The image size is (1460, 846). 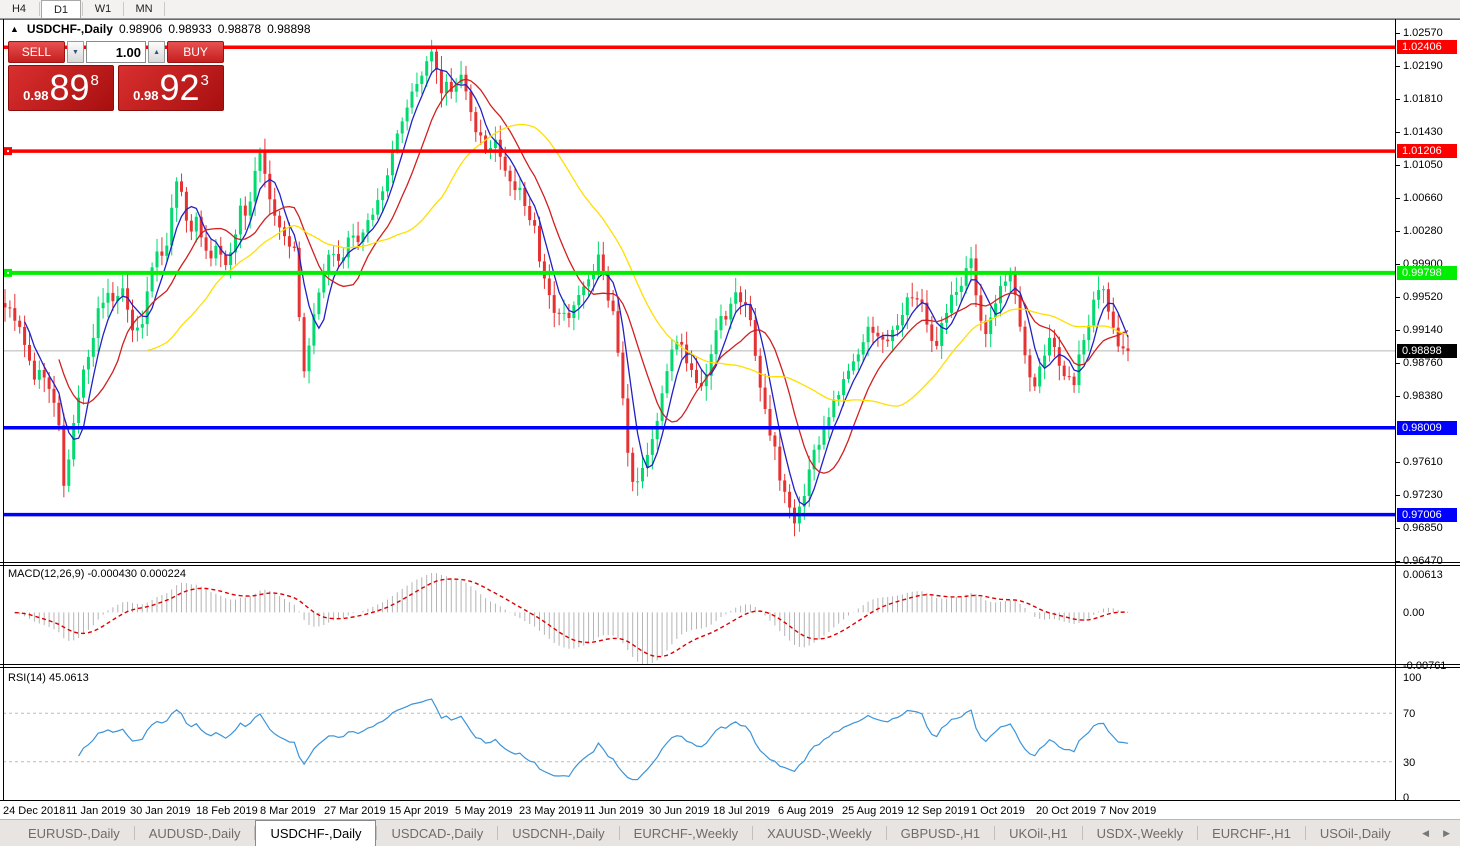 What do you see at coordinates (1446, 832) in the screenshot?
I see `tabs-scroll-right-icon: ▶` at bounding box center [1446, 832].